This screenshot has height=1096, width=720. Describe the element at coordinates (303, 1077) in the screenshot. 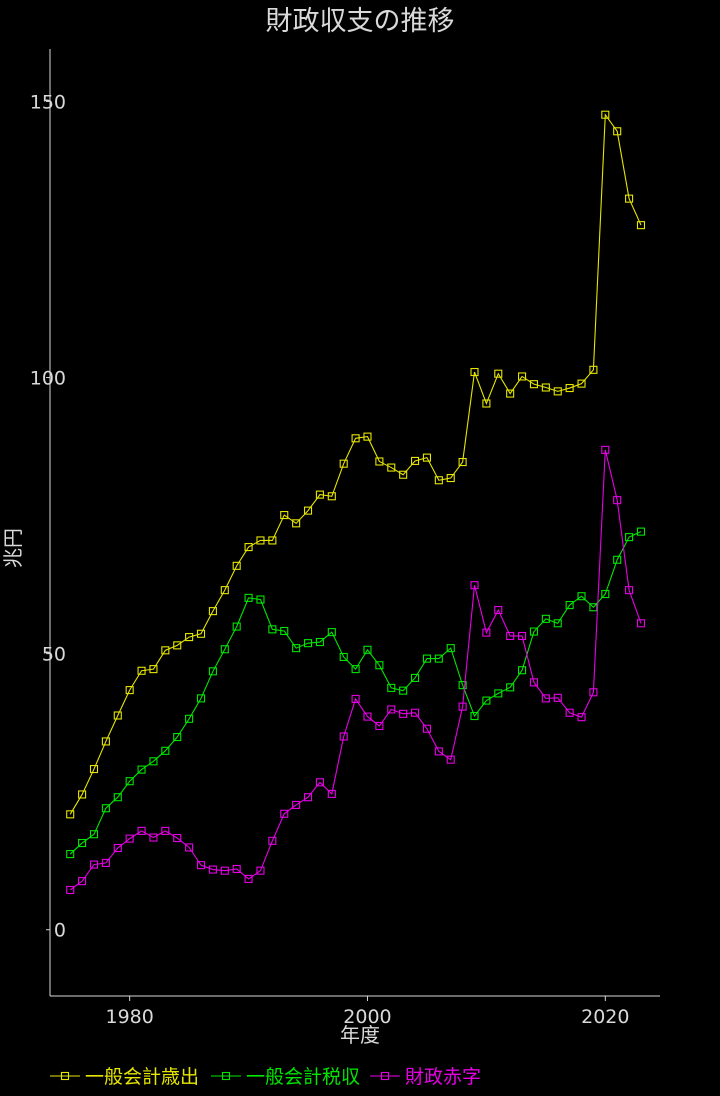

I see `legend-label: 一般会計税収` at that location.